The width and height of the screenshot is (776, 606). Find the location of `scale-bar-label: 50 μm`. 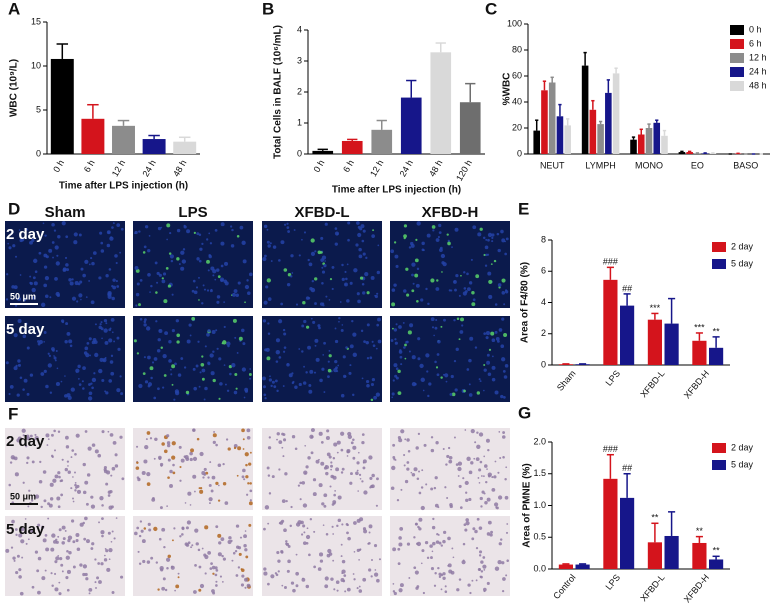

scale-bar-label: 50 μm is located at coordinates (23, 496).